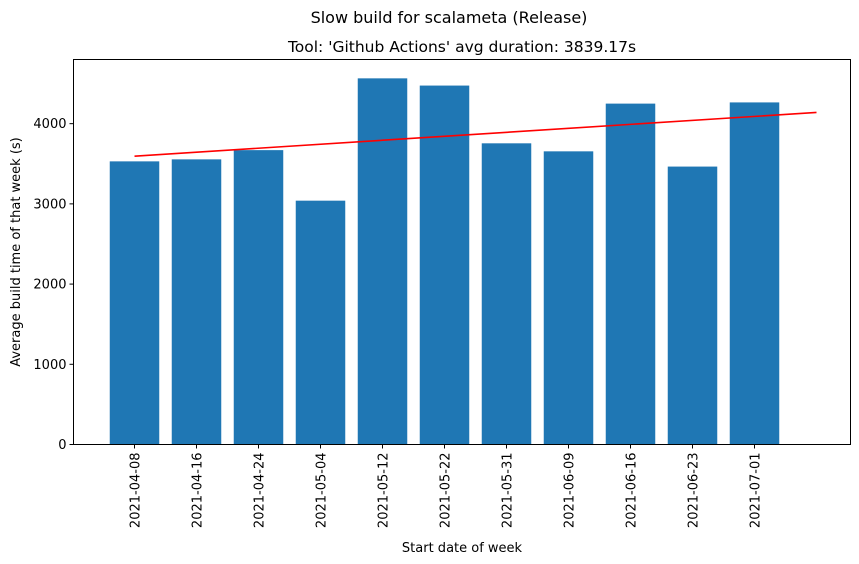  I want to click on x-axis-label: Start date of week, so click(462, 548).